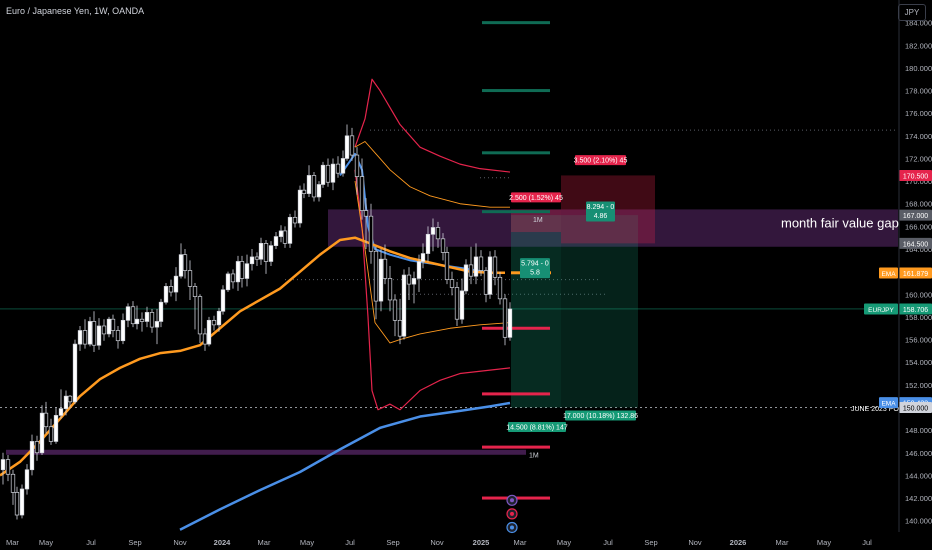 The height and width of the screenshot is (550, 932). What do you see at coordinates (601, 216) in the screenshot?
I see `trade-label-small-text: 4.86` at bounding box center [601, 216].